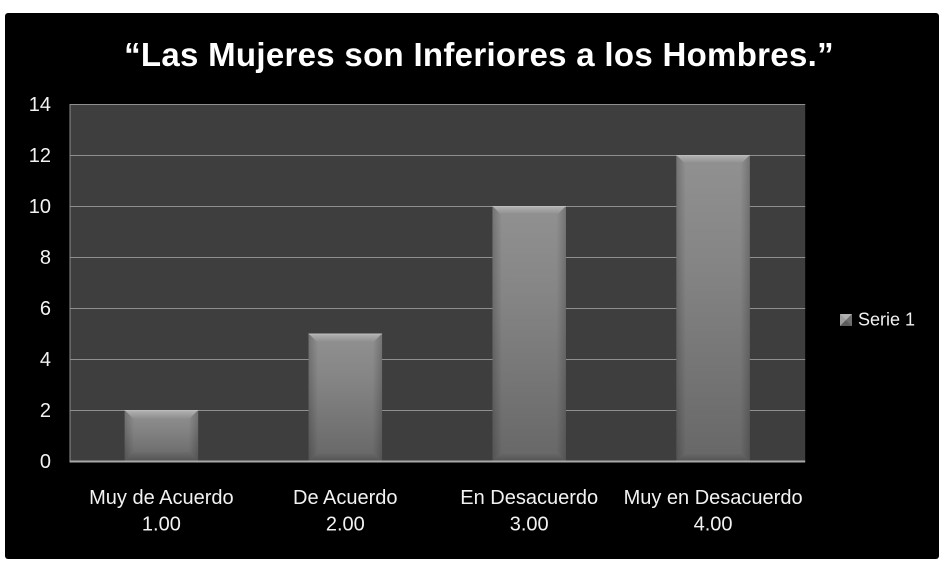 The image size is (943, 567). I want to click on svg-text: Muy de Acuerdo, so click(161, 498).